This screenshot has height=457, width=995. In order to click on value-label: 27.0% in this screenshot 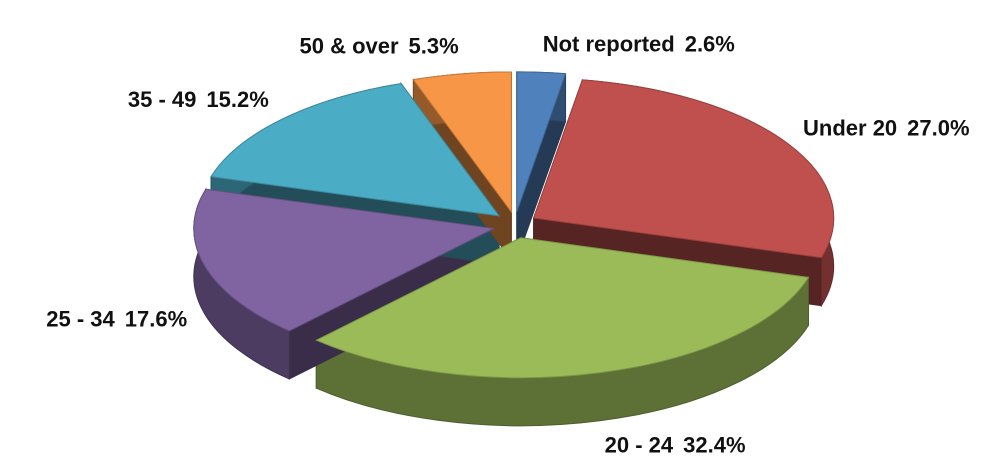, I will do `click(938, 127)`.